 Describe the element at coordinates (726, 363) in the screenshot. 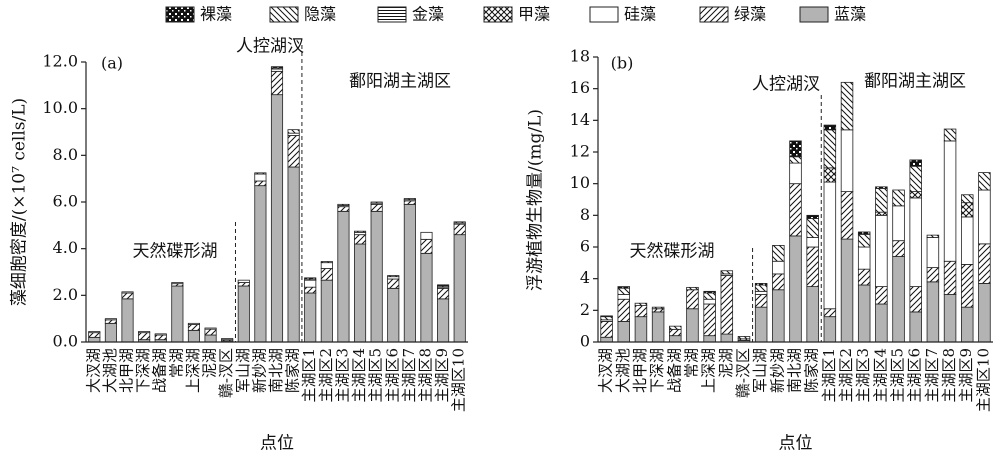

I see `x-tick-label: 泥湖` at that location.